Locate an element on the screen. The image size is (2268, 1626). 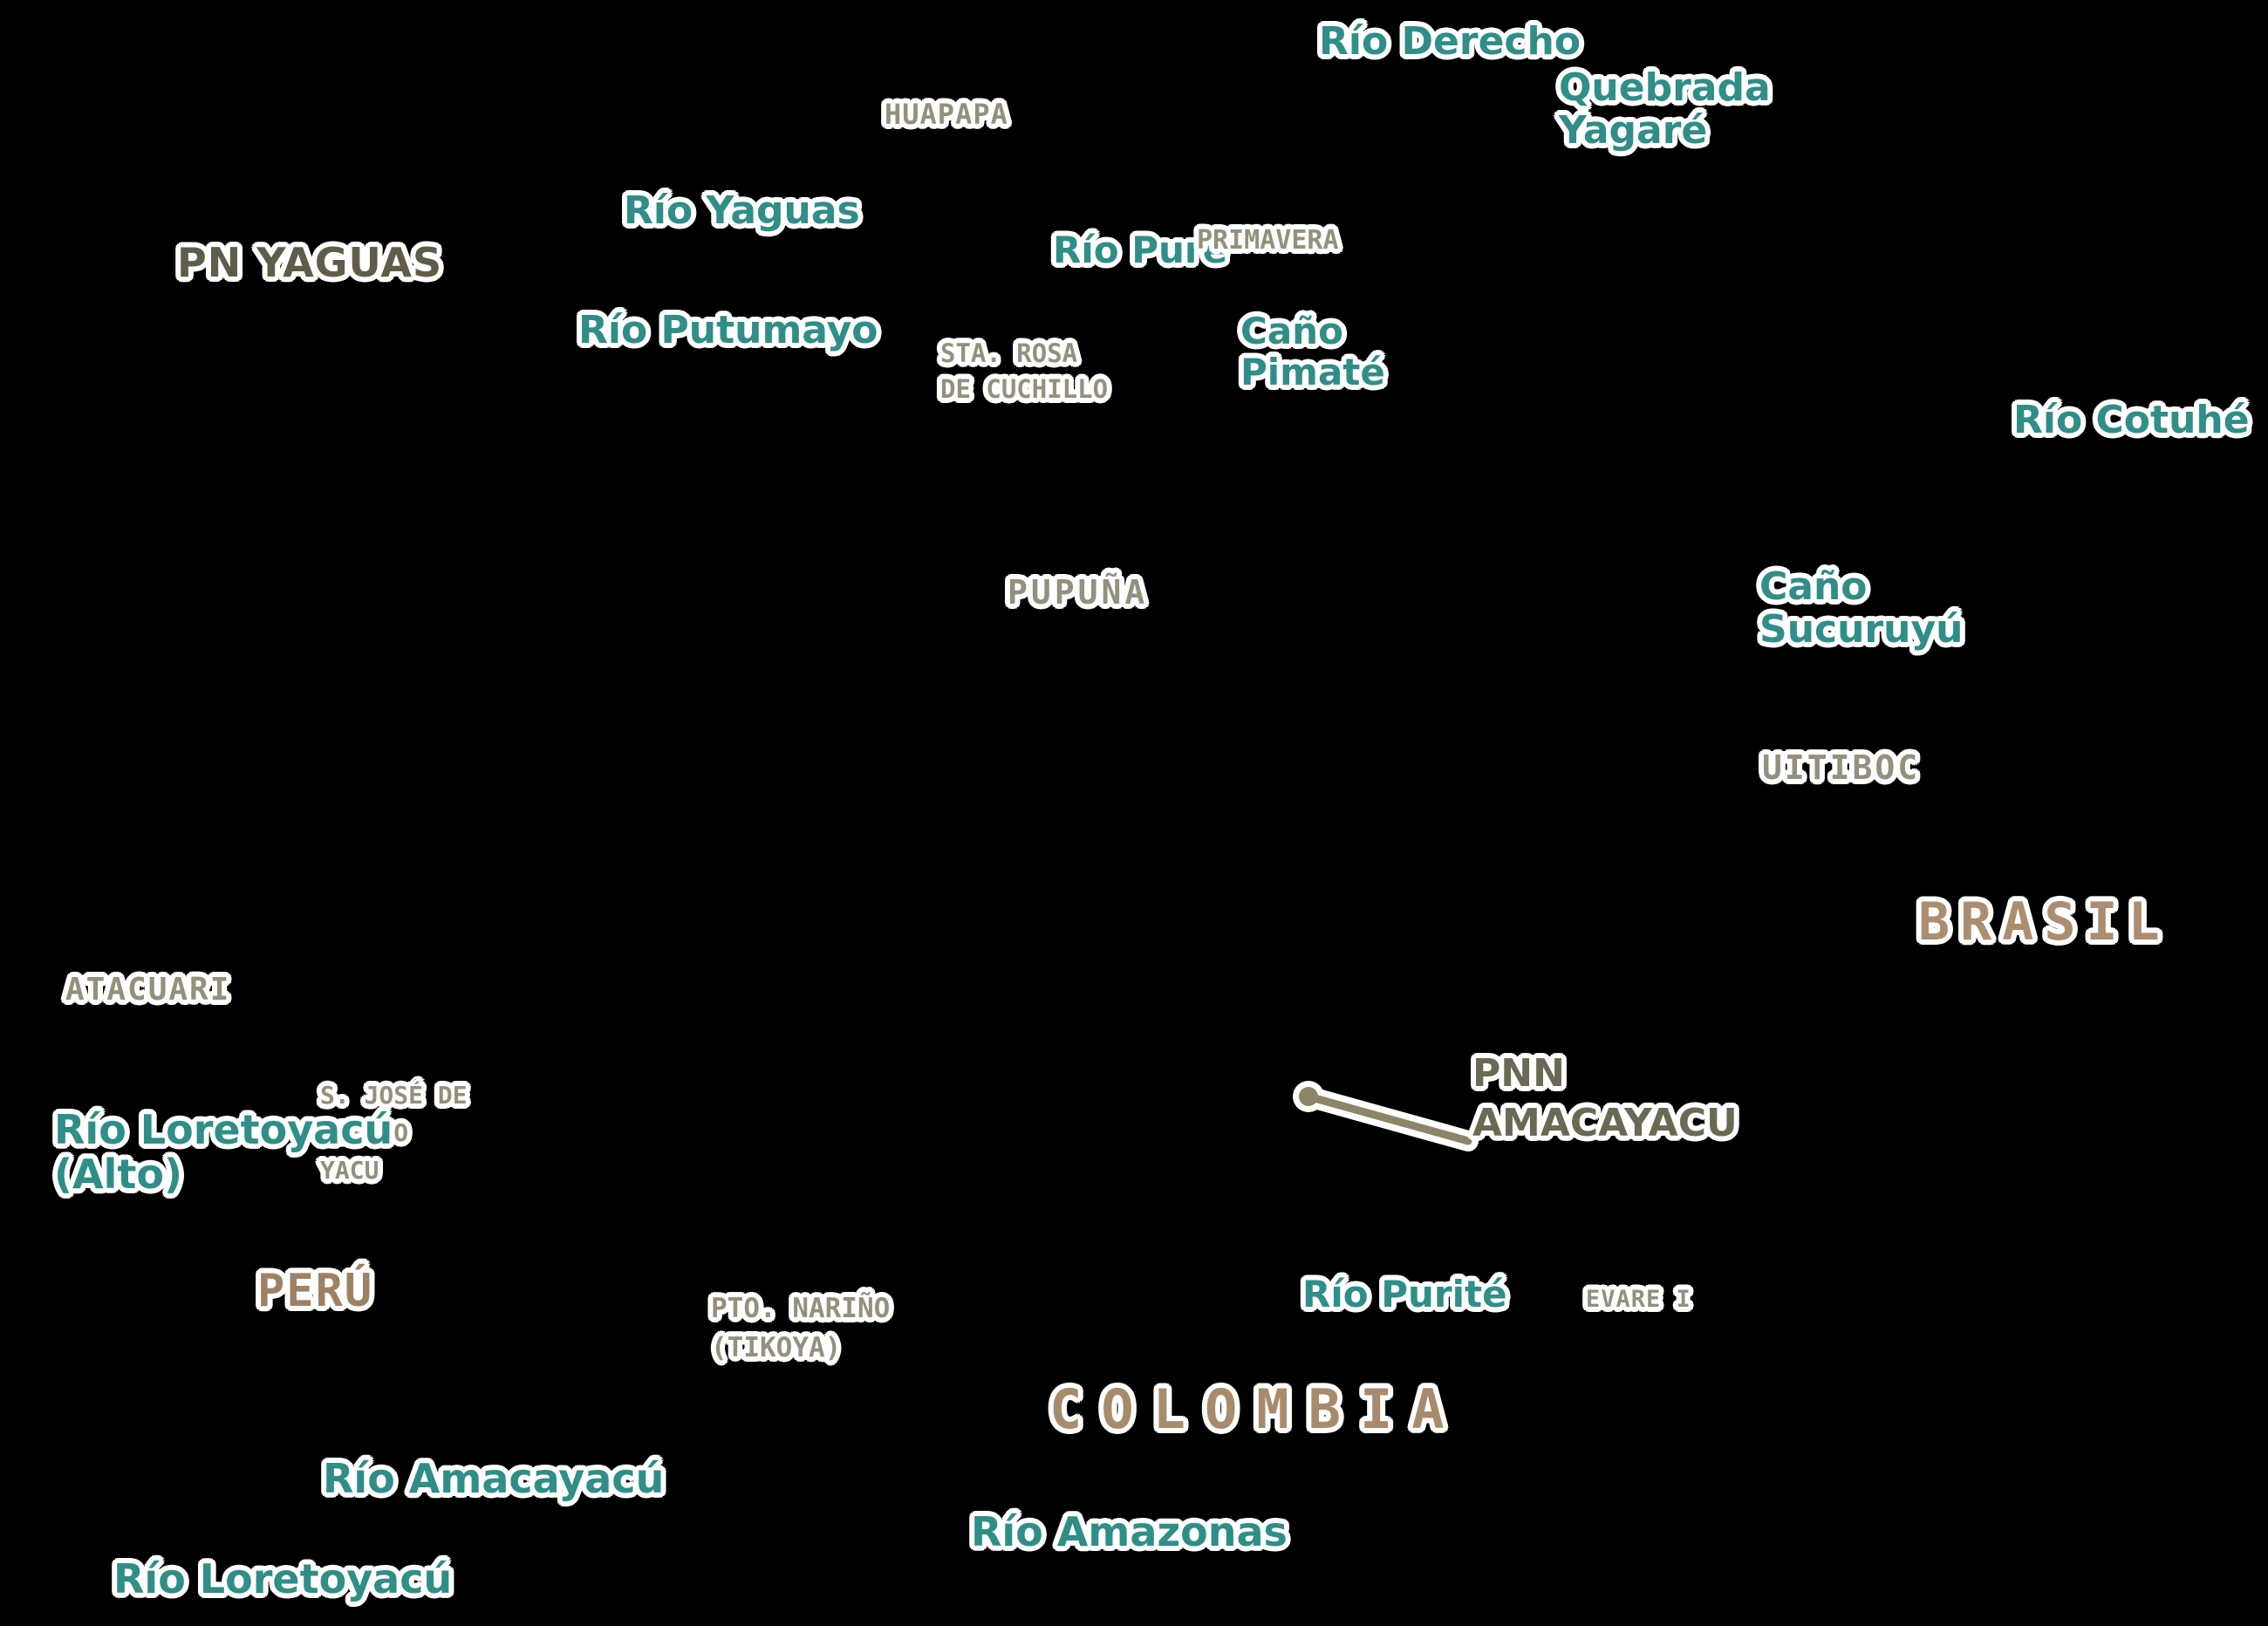
rio-amacayacu-label: Río Amacayacú is located at coordinates (494, 1479).